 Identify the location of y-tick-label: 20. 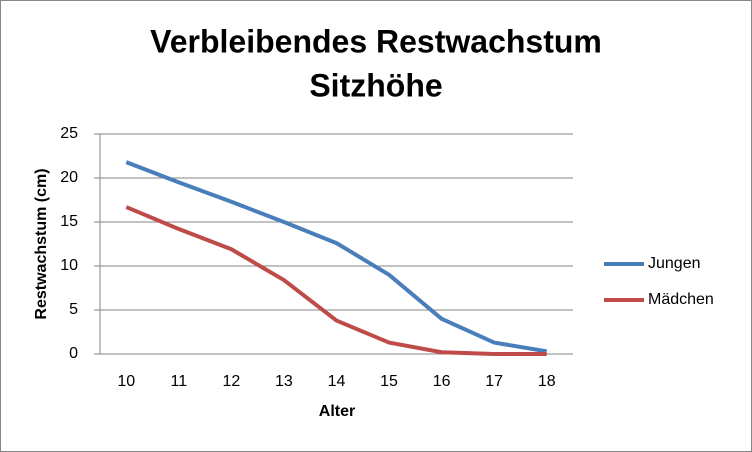
(69, 177).